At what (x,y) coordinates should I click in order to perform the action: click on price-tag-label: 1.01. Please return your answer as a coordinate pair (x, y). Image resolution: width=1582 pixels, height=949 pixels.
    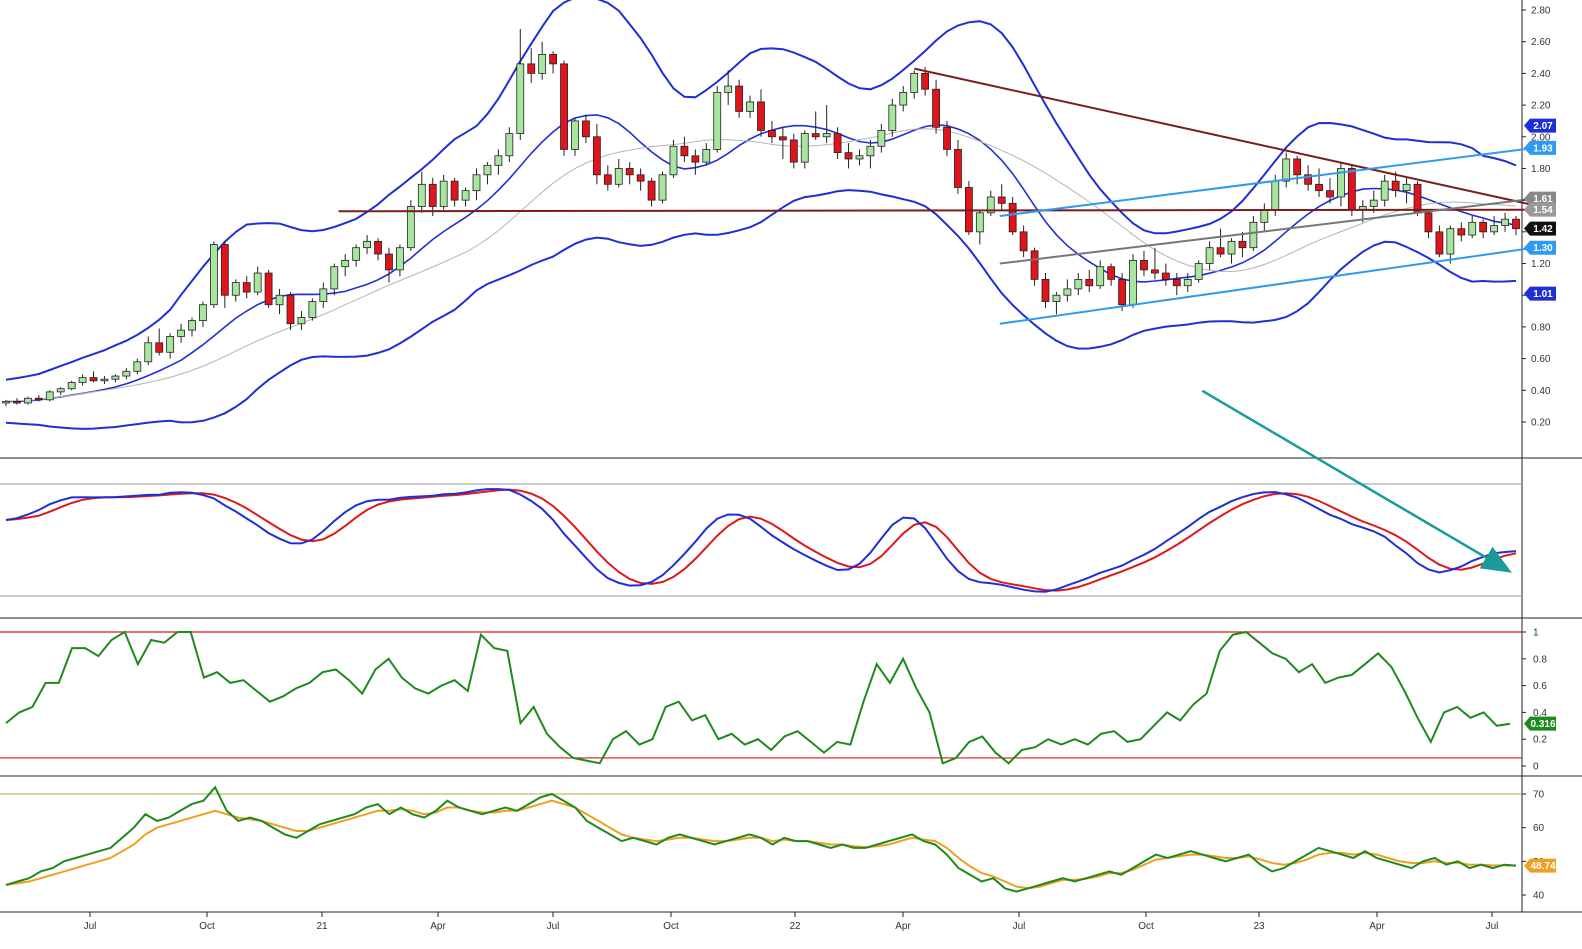
    Looking at the image, I should click on (1543, 294).